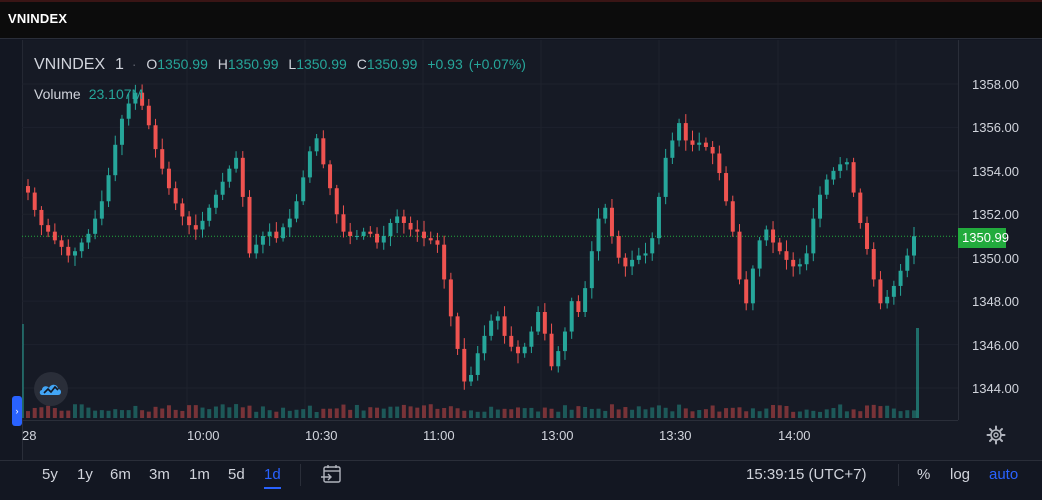  Describe the element at coordinates (17, 411) in the screenshot. I see `chevron-right-icon: ›` at that location.